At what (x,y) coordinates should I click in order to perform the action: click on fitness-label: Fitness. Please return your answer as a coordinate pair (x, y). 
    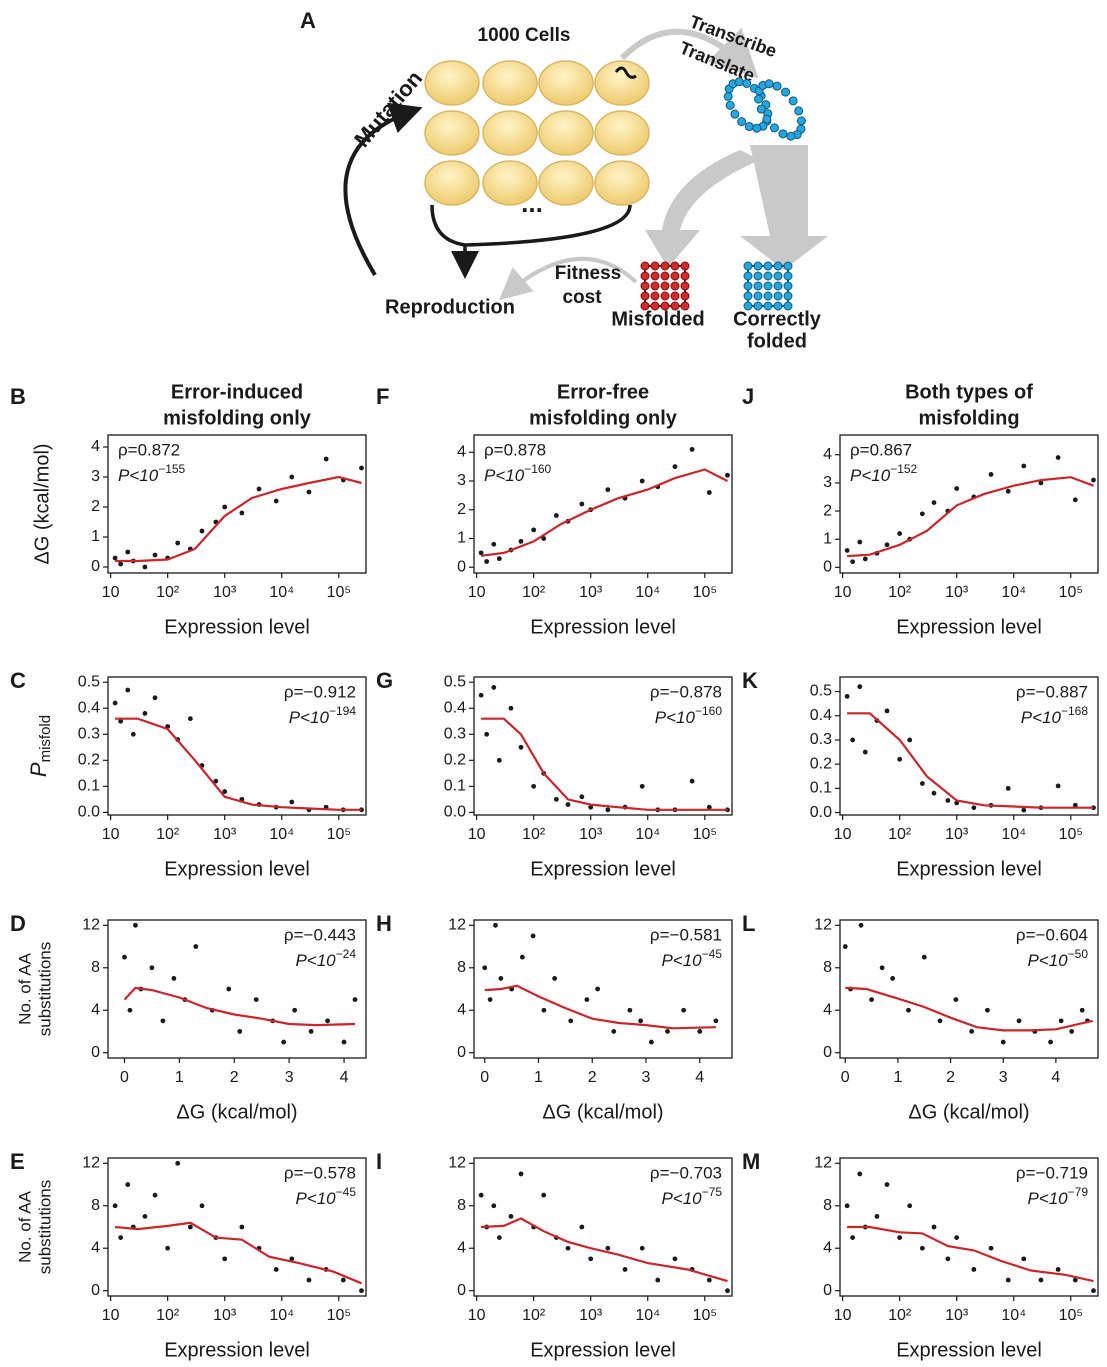
    Looking at the image, I should click on (588, 273).